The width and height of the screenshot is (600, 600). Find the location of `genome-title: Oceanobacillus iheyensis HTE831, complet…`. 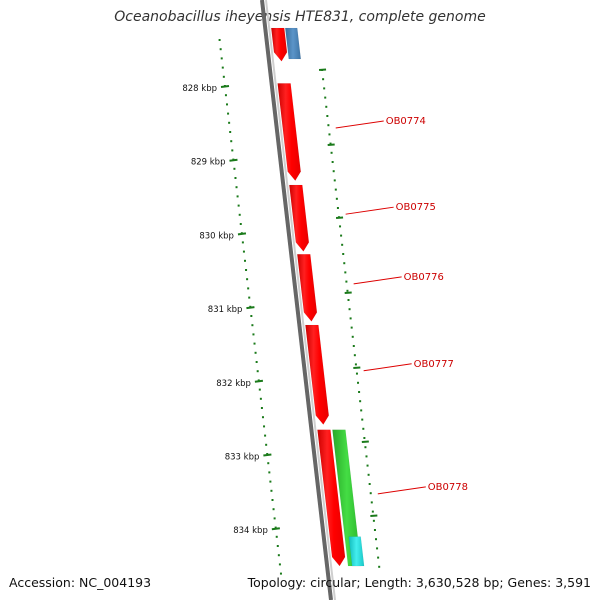

genome-title: Oceanobacillus iheyensis HTE831, complet… is located at coordinates (300, 17).